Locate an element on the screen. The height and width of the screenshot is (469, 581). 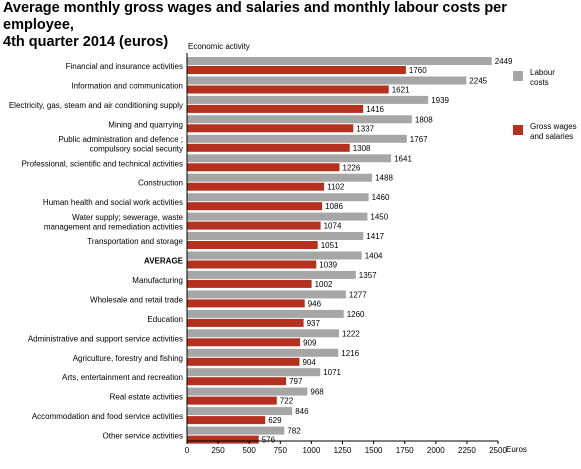
x-tick-label: 1500 is located at coordinates (374, 450).